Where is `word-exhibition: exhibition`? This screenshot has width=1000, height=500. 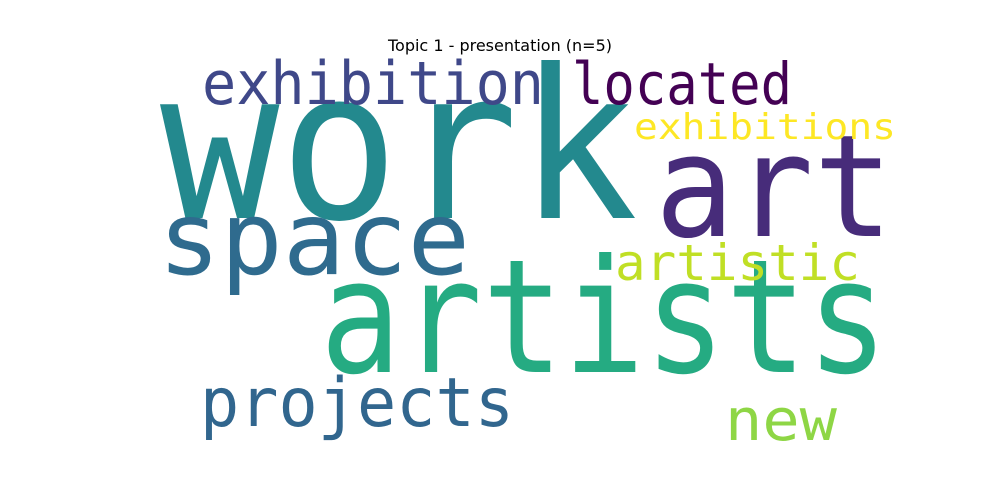 word-exhibition: exhibition is located at coordinates (373, 84).